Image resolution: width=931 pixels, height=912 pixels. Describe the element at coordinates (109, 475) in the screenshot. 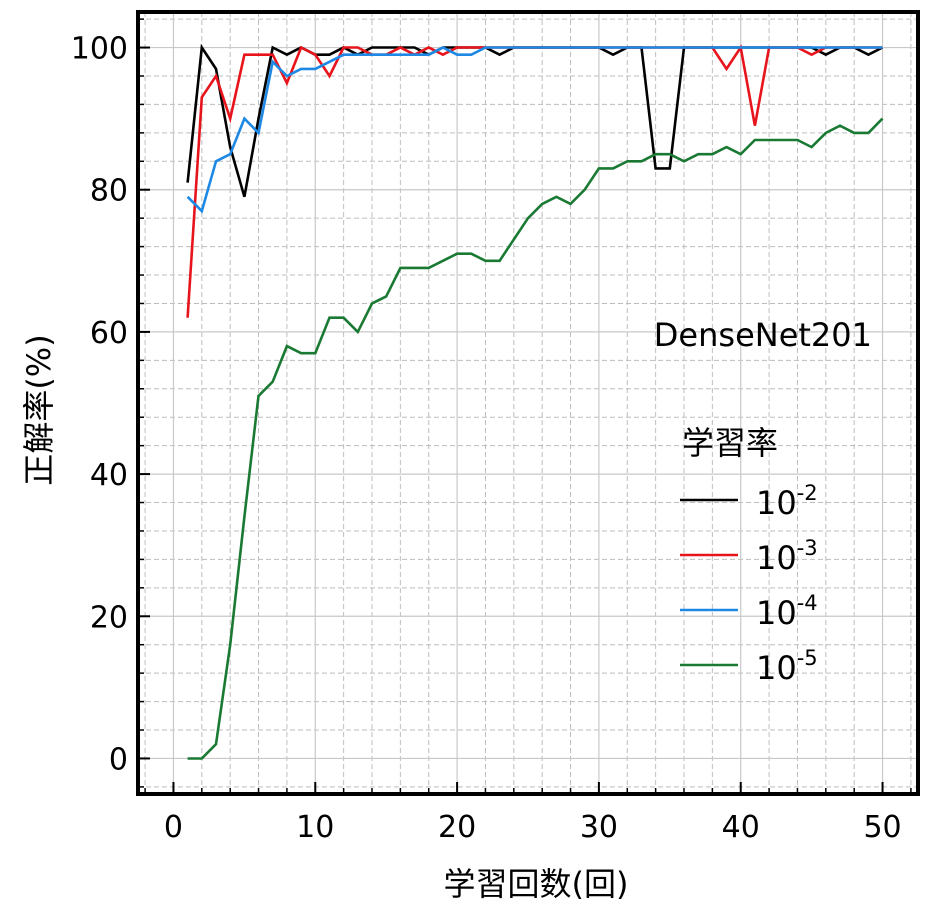

I see `y-tick-label: 40` at that location.